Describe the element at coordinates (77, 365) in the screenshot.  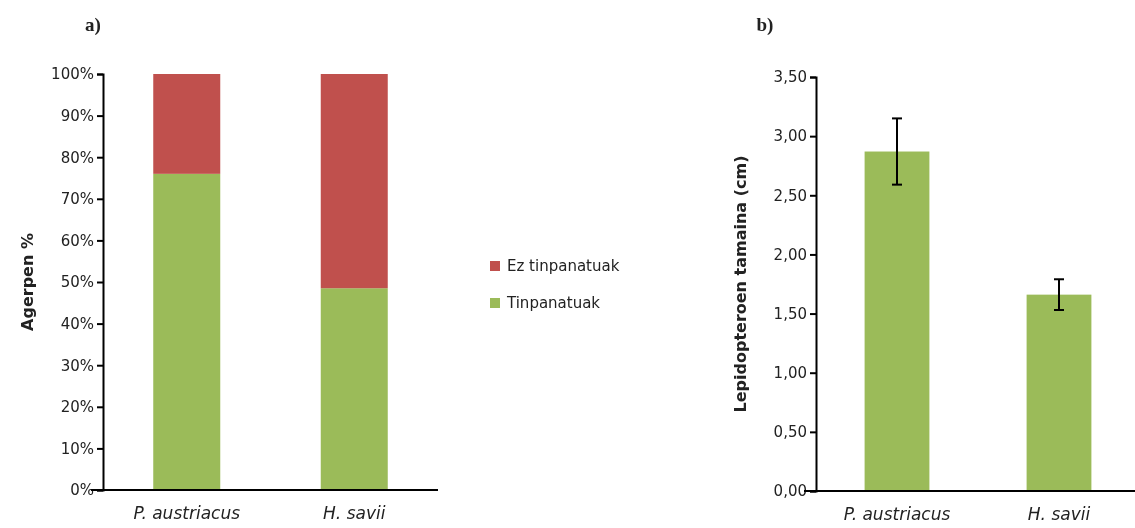
I see `y-tick-label: 30%` at that location.